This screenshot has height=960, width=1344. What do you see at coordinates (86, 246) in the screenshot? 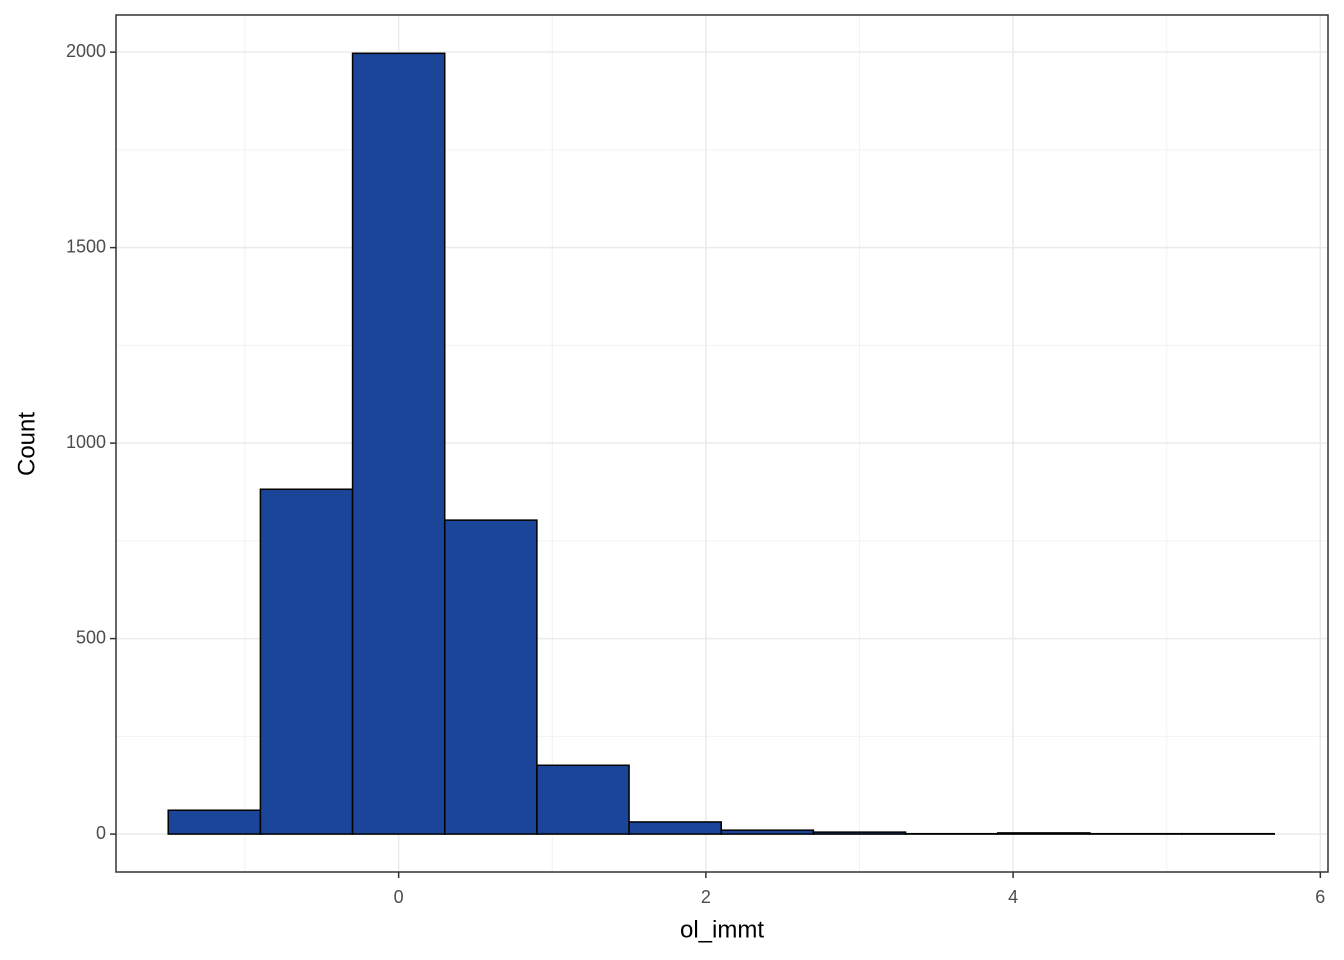
I see `y-tick-label: 1500` at bounding box center [86, 246].